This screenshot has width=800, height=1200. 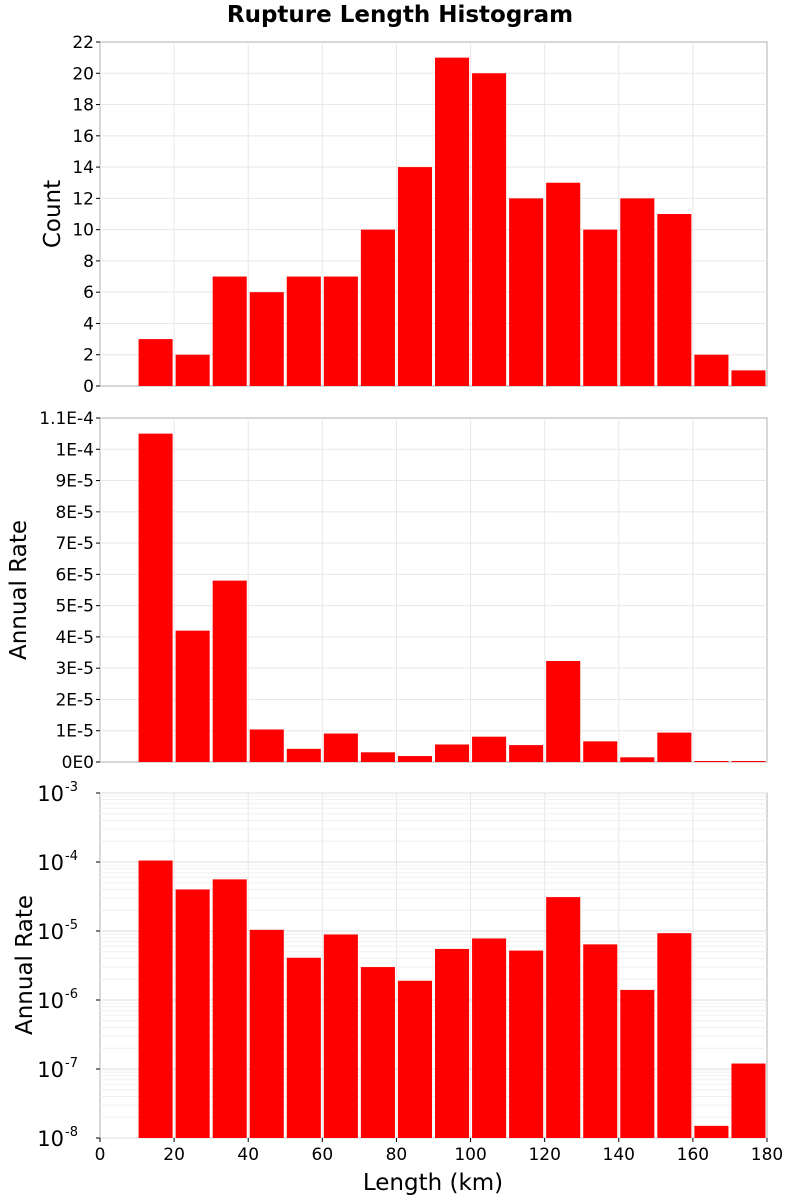 I want to click on count-y-axis-label: Count, so click(x=53, y=214).